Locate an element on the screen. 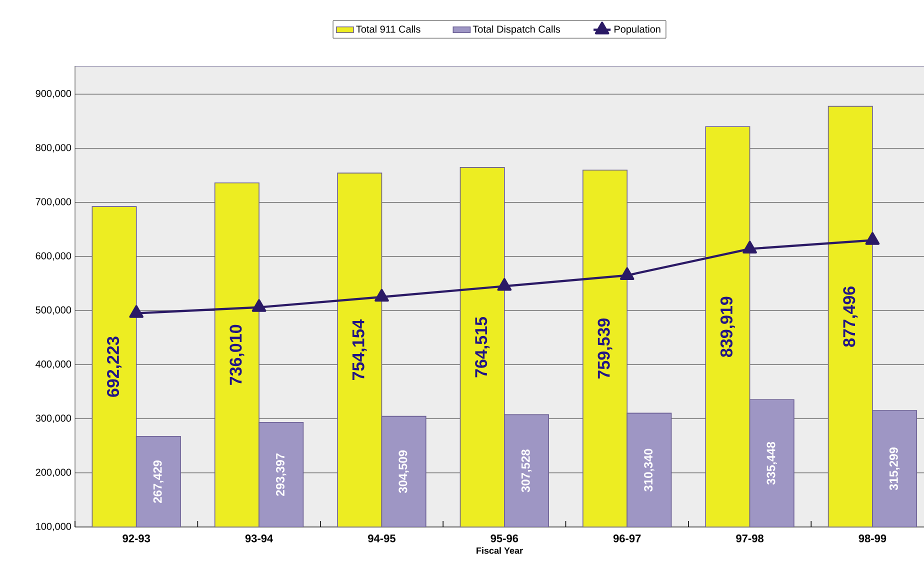  y-tick-label: 500,000 is located at coordinates (54, 310).